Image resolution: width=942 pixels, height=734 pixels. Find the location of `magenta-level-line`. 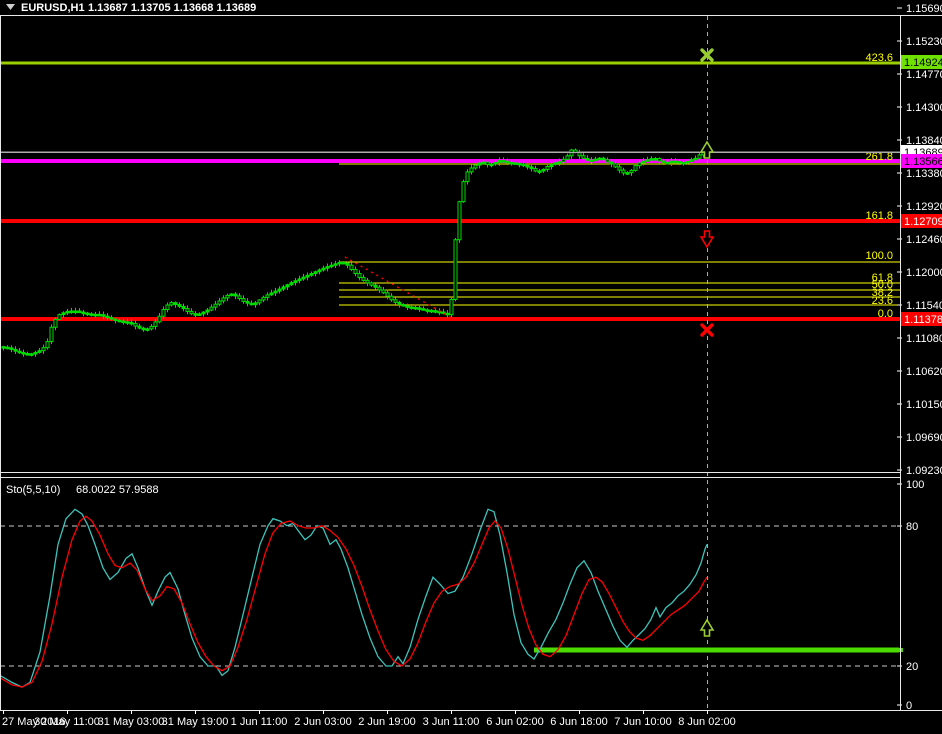

magenta-level-line is located at coordinates (450, 161).